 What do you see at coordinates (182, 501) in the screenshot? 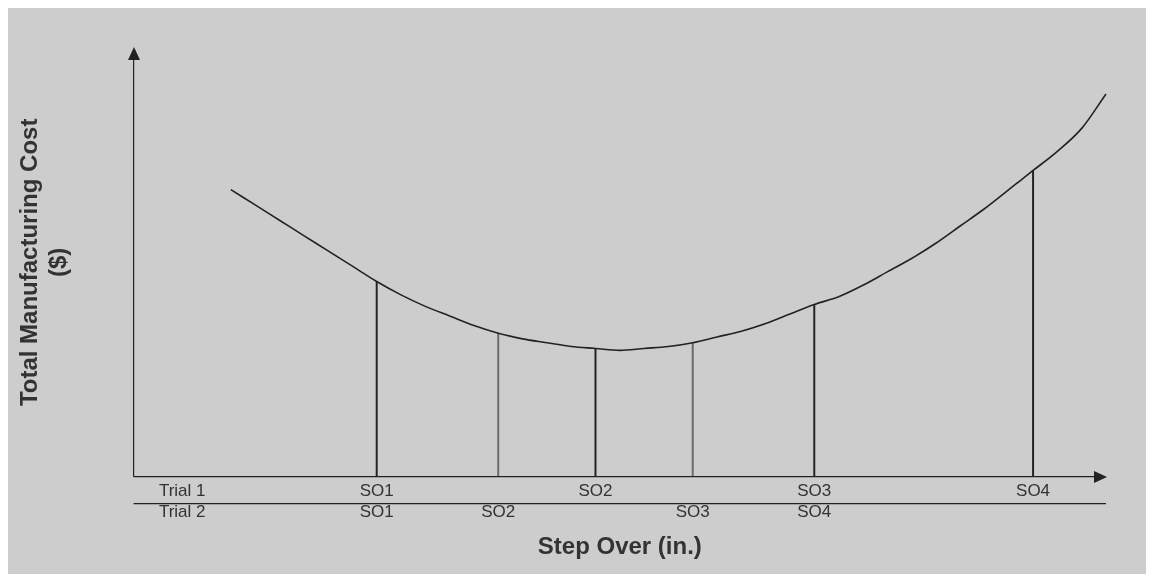
I see `x-tick-label: Trial 1 Trial 2` at bounding box center [182, 501].